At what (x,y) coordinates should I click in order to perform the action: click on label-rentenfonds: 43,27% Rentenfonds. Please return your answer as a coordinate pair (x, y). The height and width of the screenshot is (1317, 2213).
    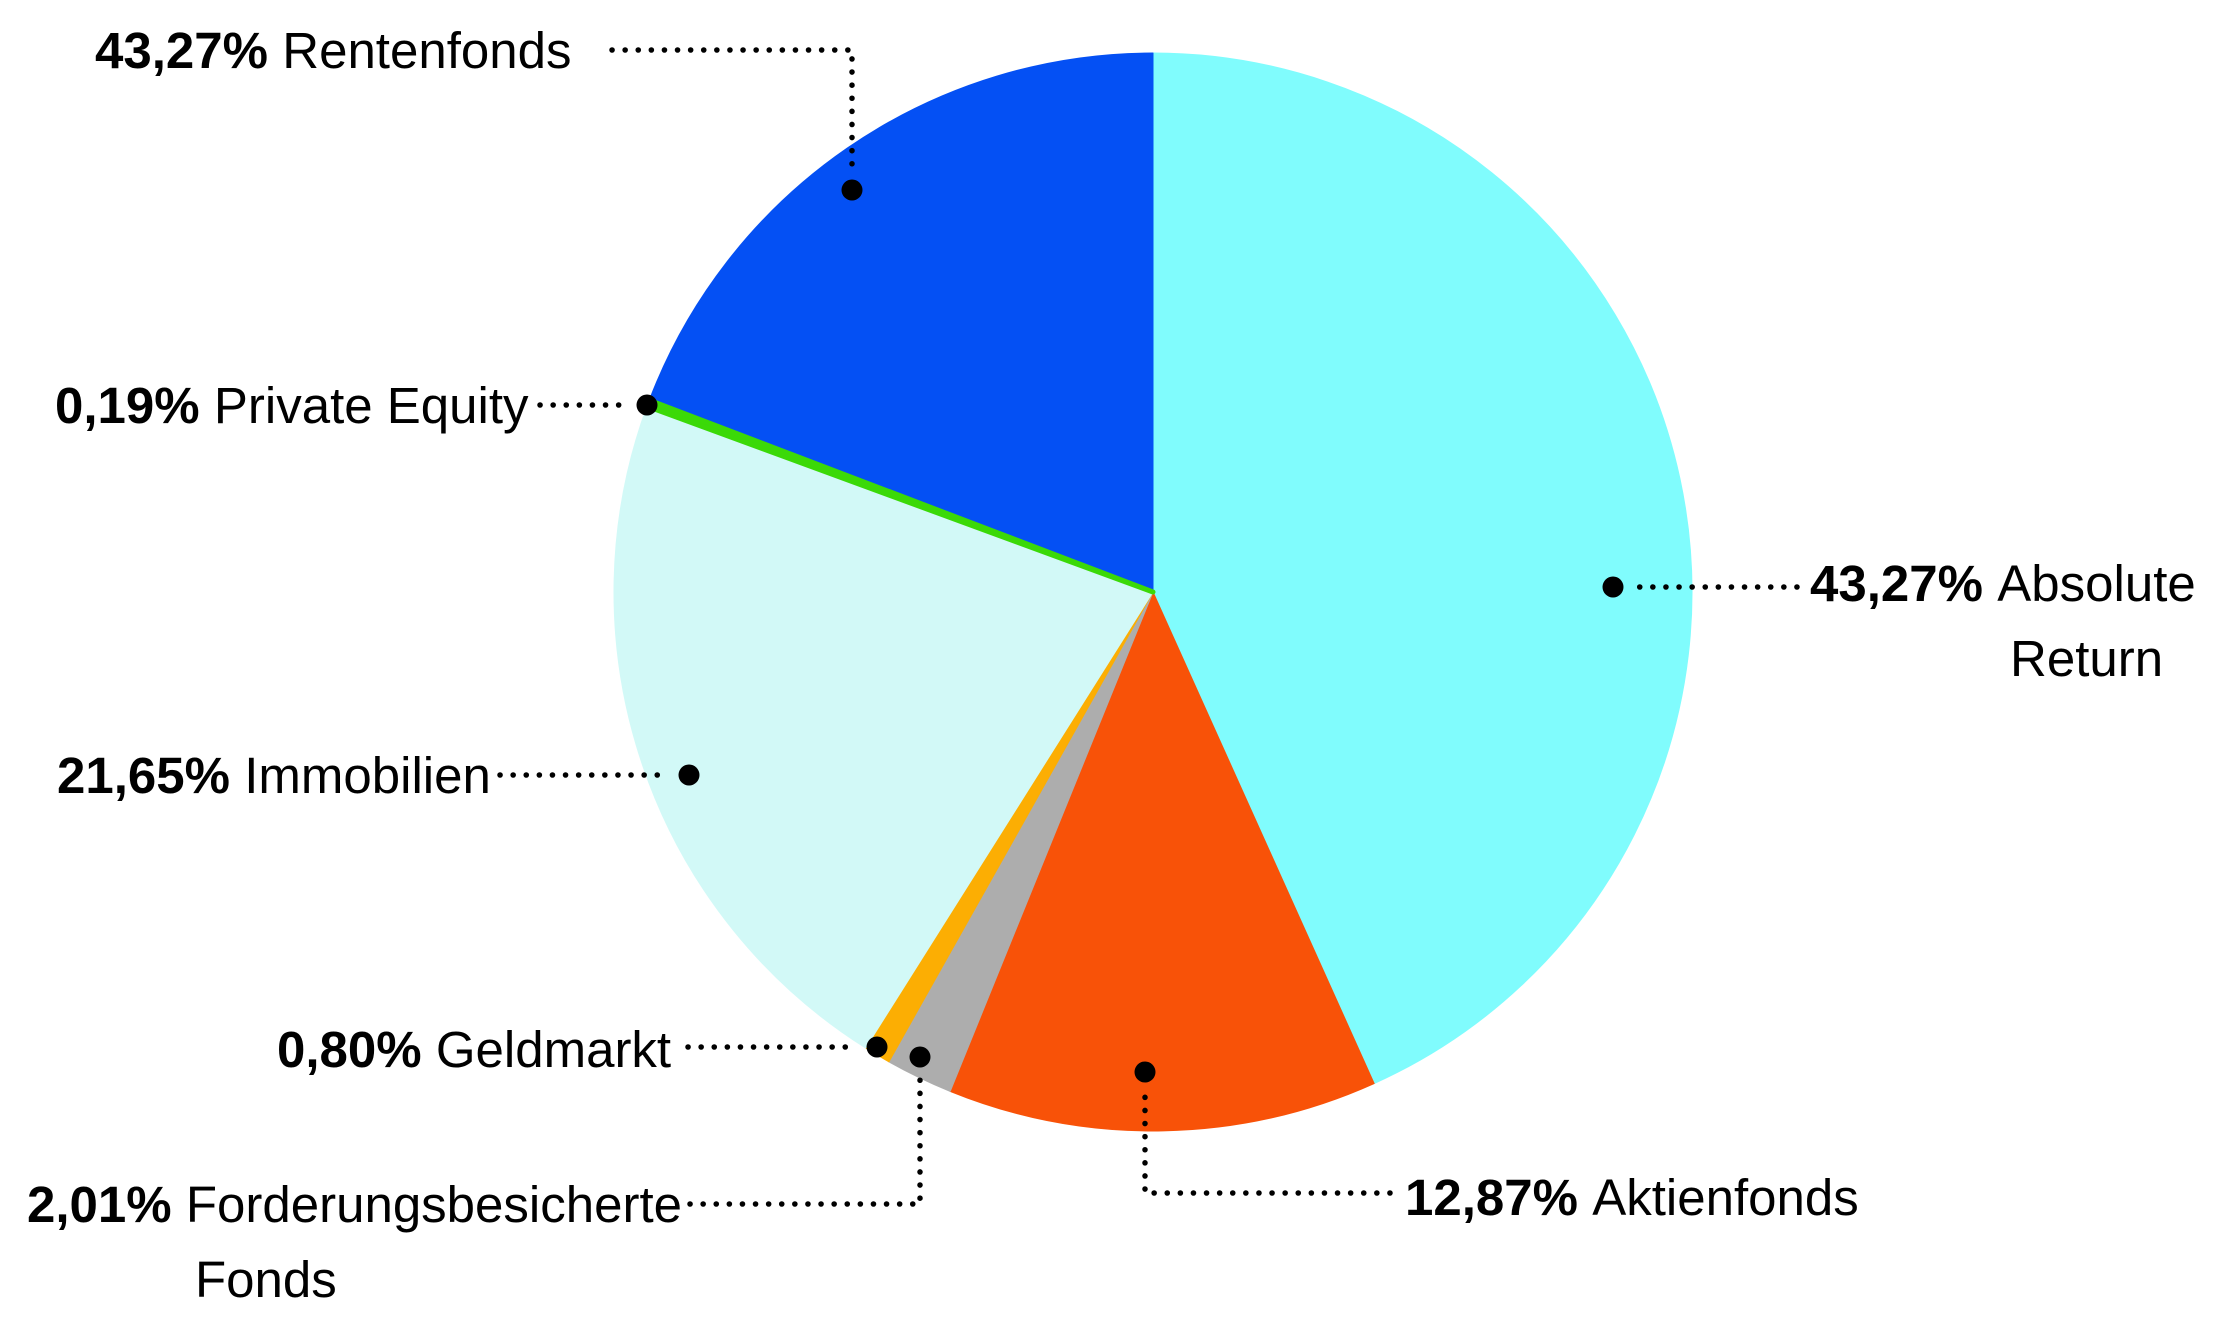
    Looking at the image, I should click on (333, 50).